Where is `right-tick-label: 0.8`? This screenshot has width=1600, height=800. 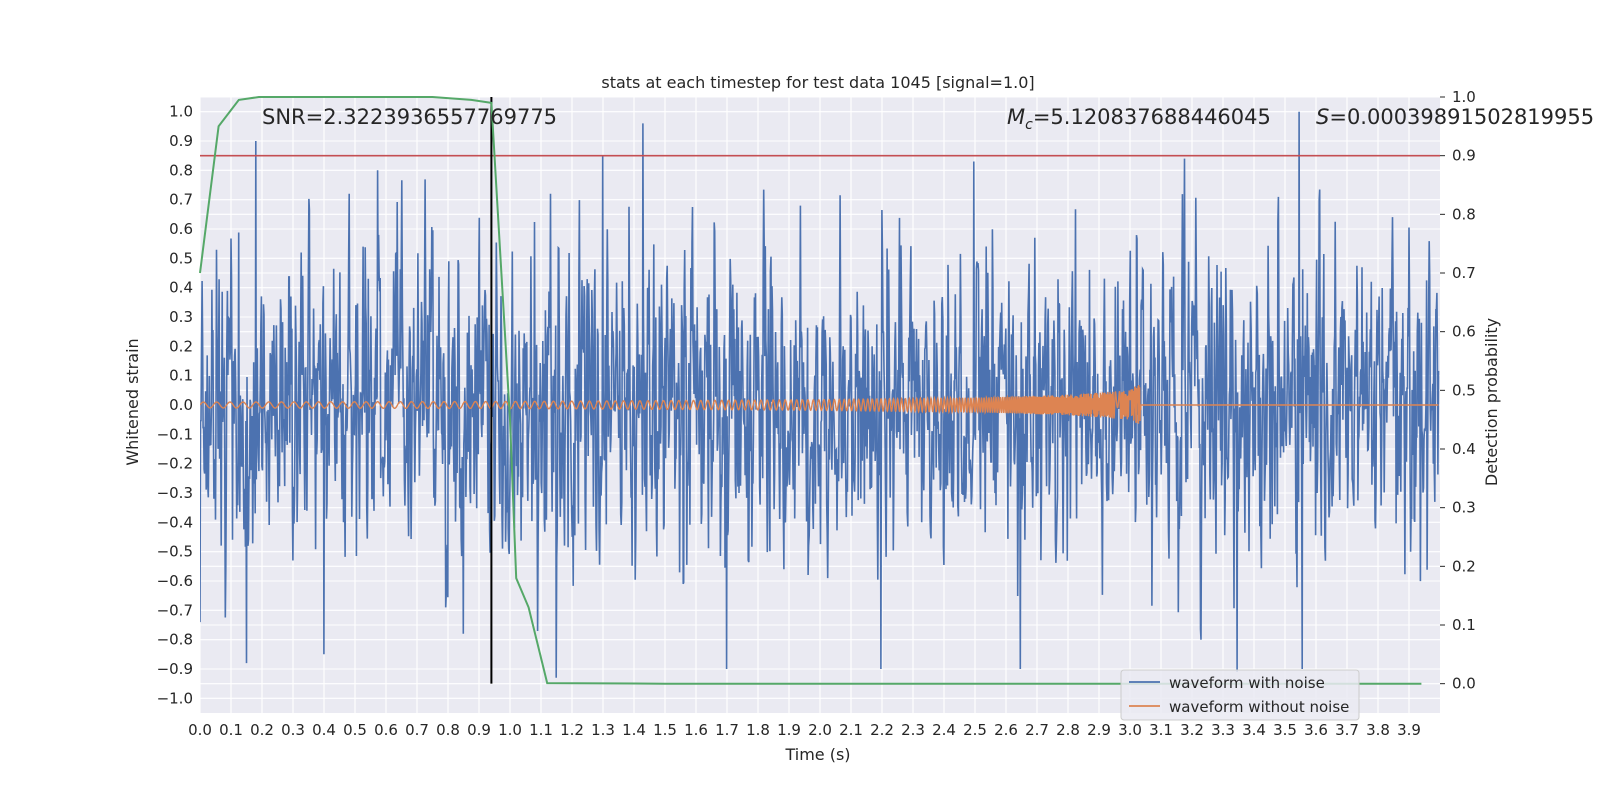 right-tick-label: 0.8 is located at coordinates (1464, 214).